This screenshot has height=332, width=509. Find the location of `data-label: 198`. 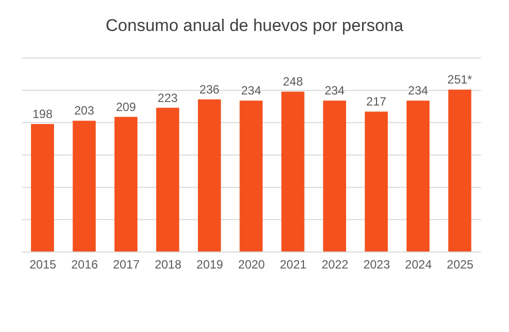

data-label: 198 is located at coordinates (42, 113).